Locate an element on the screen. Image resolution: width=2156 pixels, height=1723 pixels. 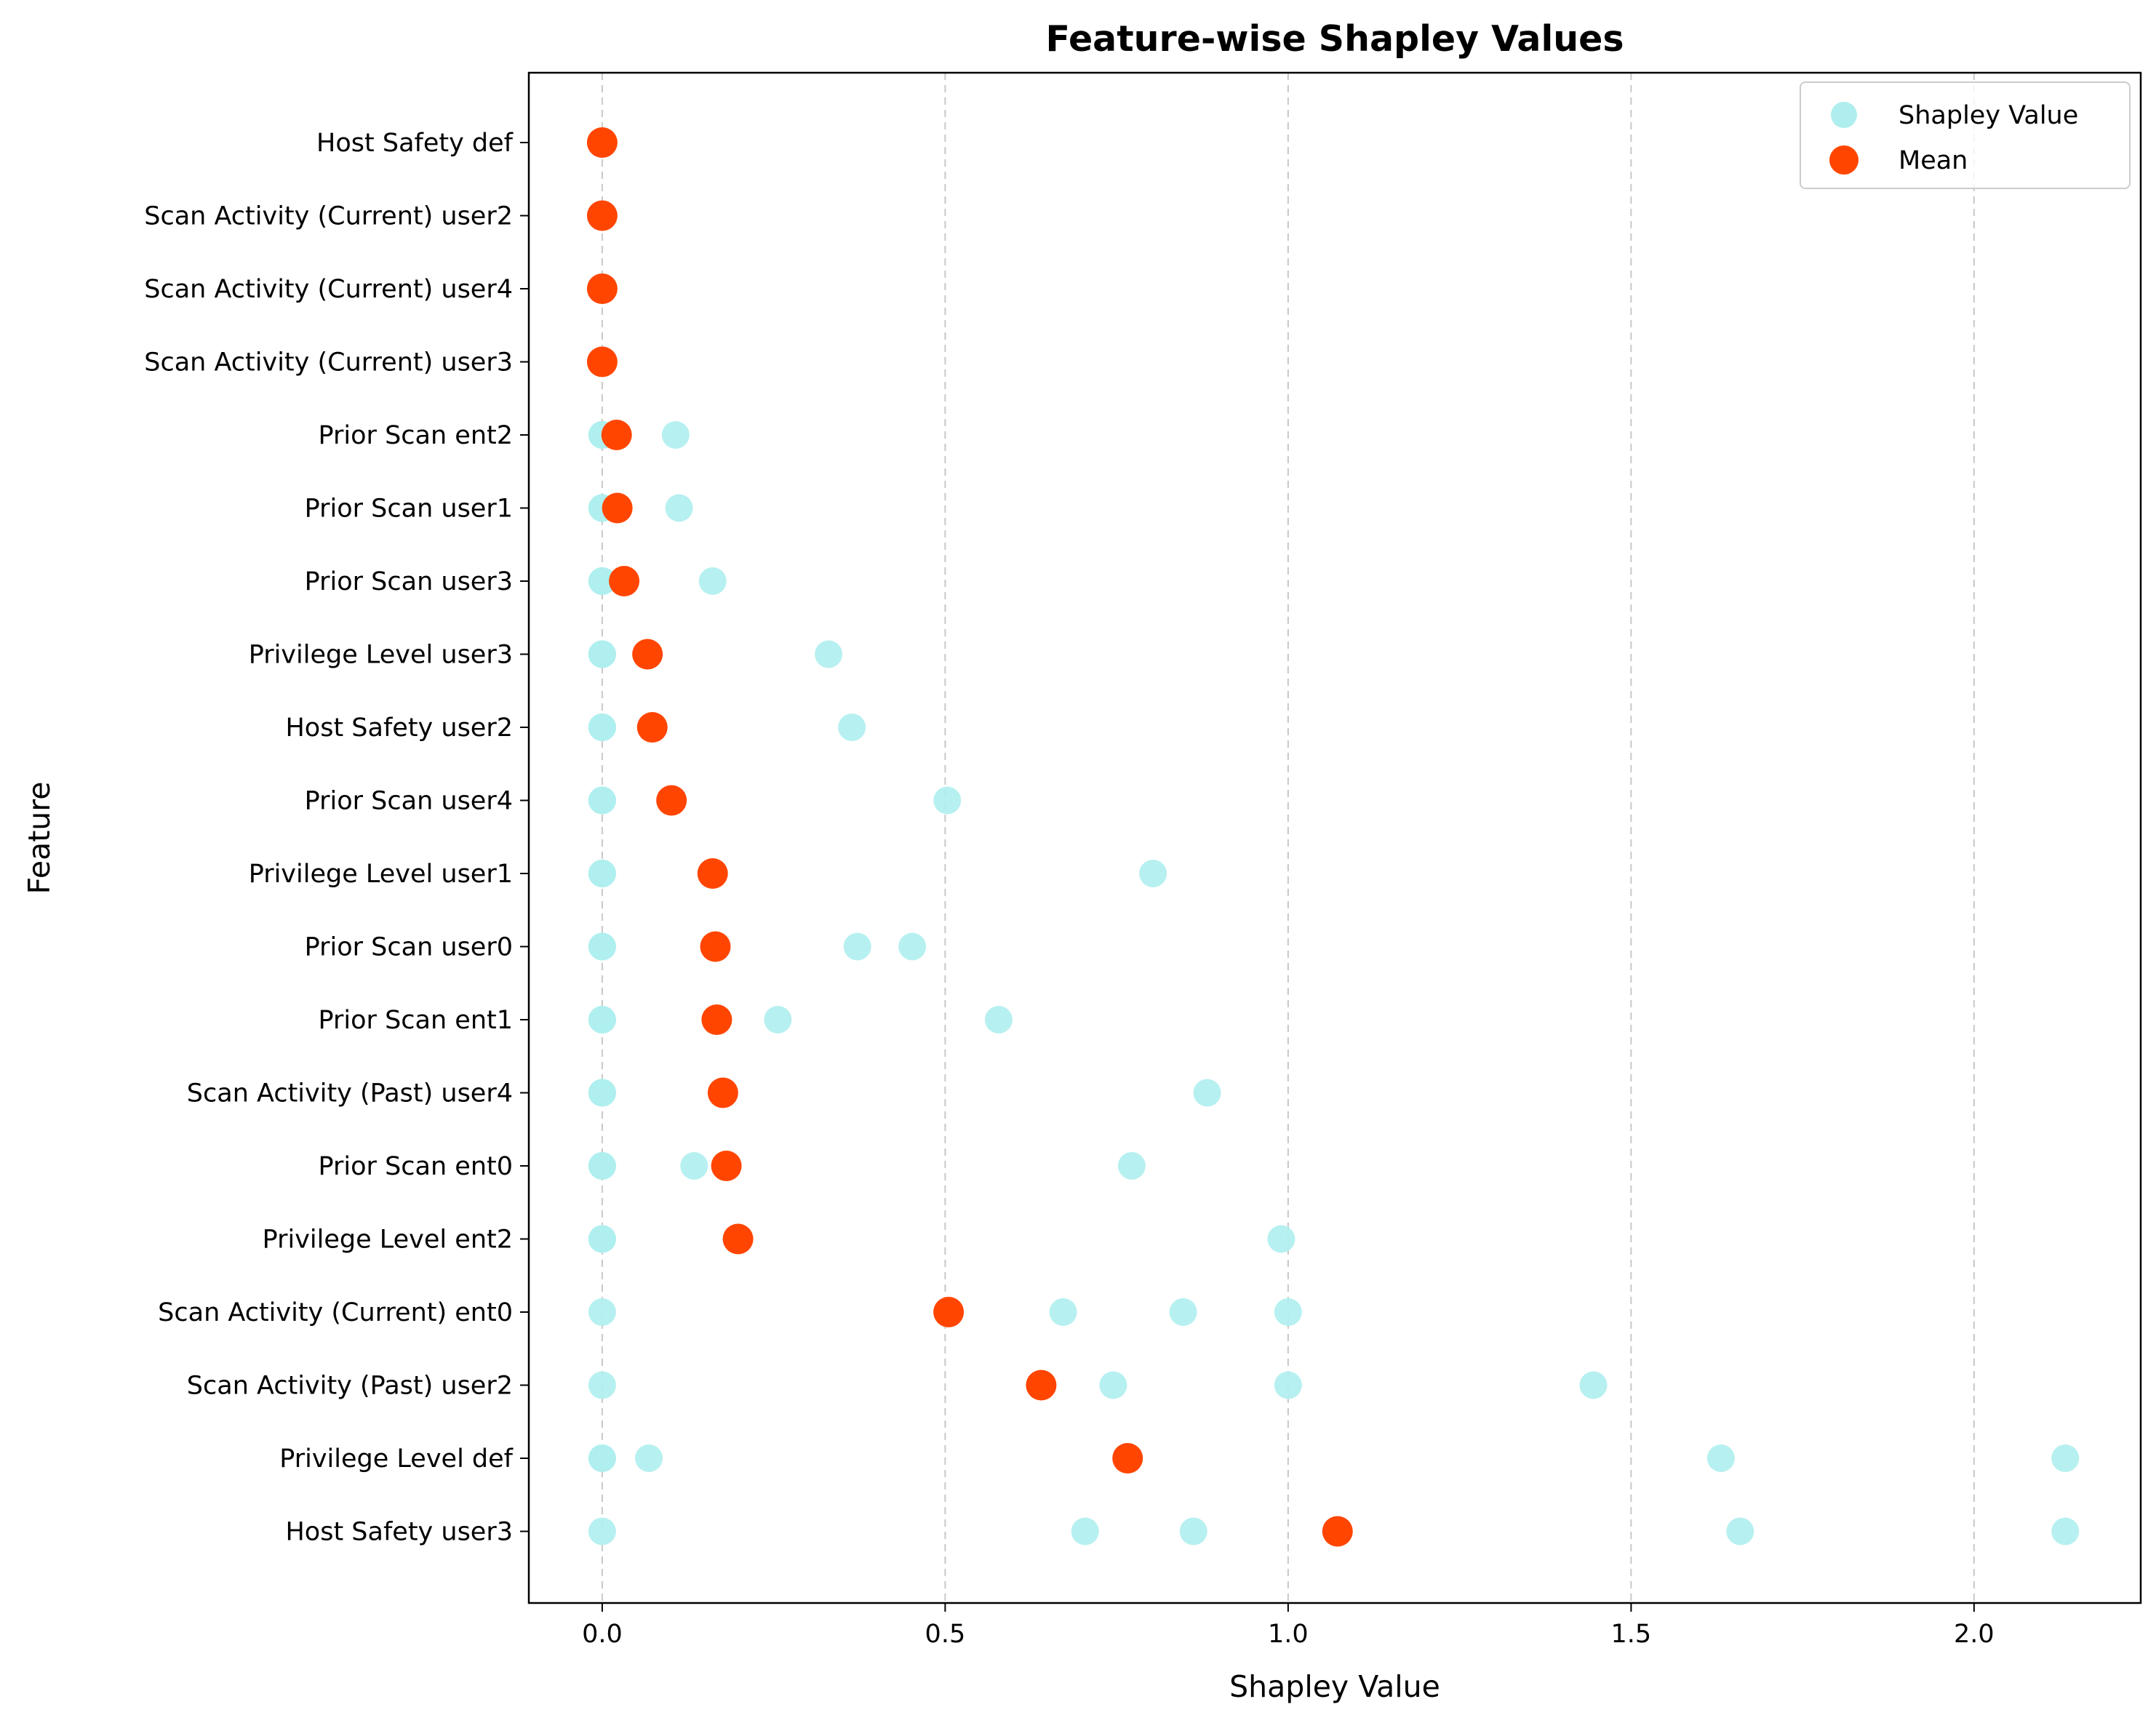
y-tick-label: Privilege Level ent2 is located at coordinates (388, 1240).